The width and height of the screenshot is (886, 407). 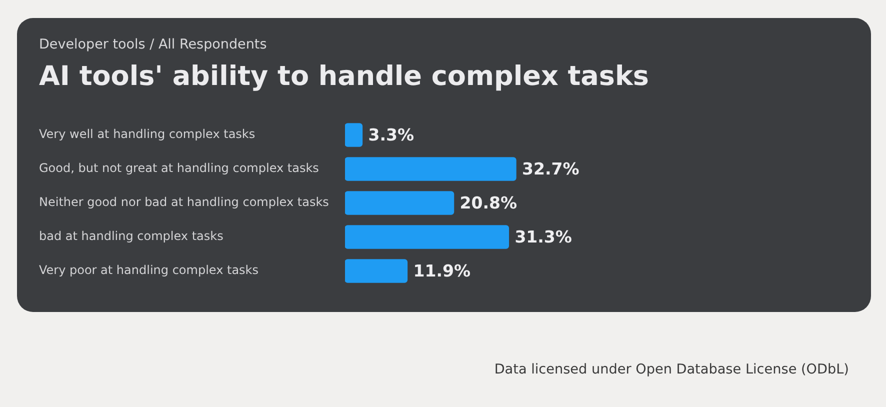 I want to click on text: Developer tools / All Respondents, so click(x=153, y=44).